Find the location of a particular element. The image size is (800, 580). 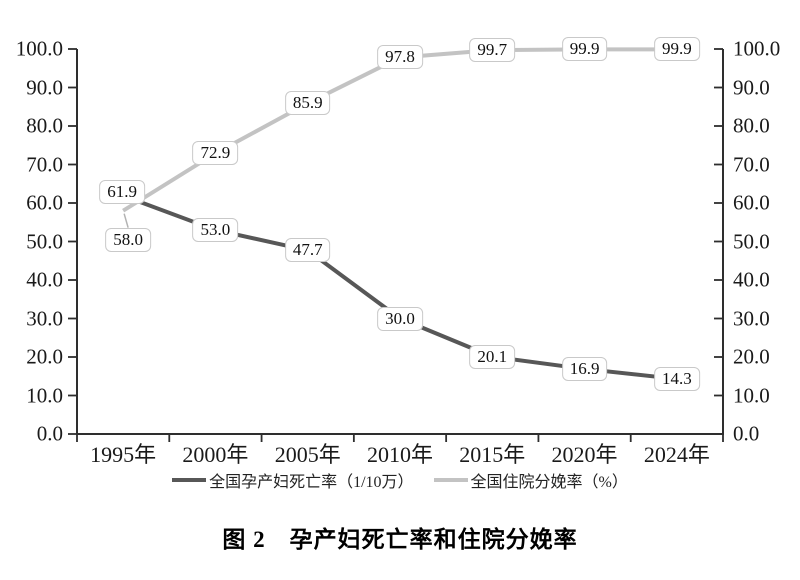

chart-legend: 全国孕产妇死亡率（1/10万） 全国住院分娩率（%） is located at coordinates (400, 480).